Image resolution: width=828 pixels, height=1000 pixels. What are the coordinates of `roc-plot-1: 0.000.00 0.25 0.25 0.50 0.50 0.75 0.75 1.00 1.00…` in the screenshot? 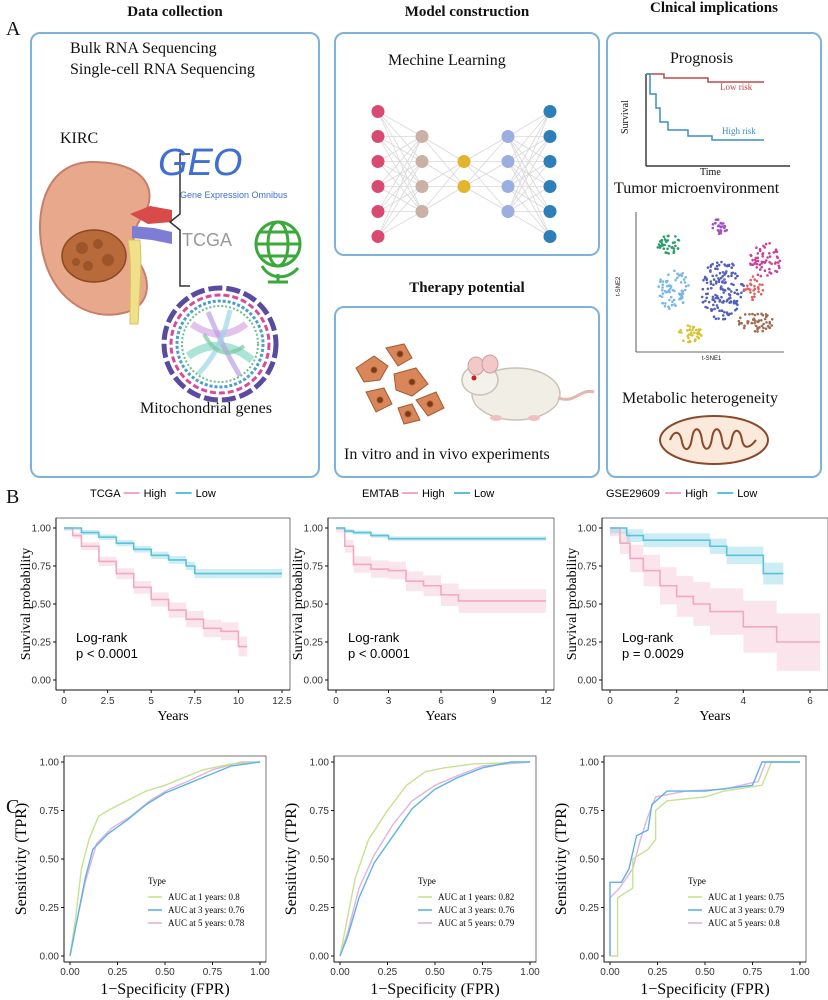 It's located at (141, 876).